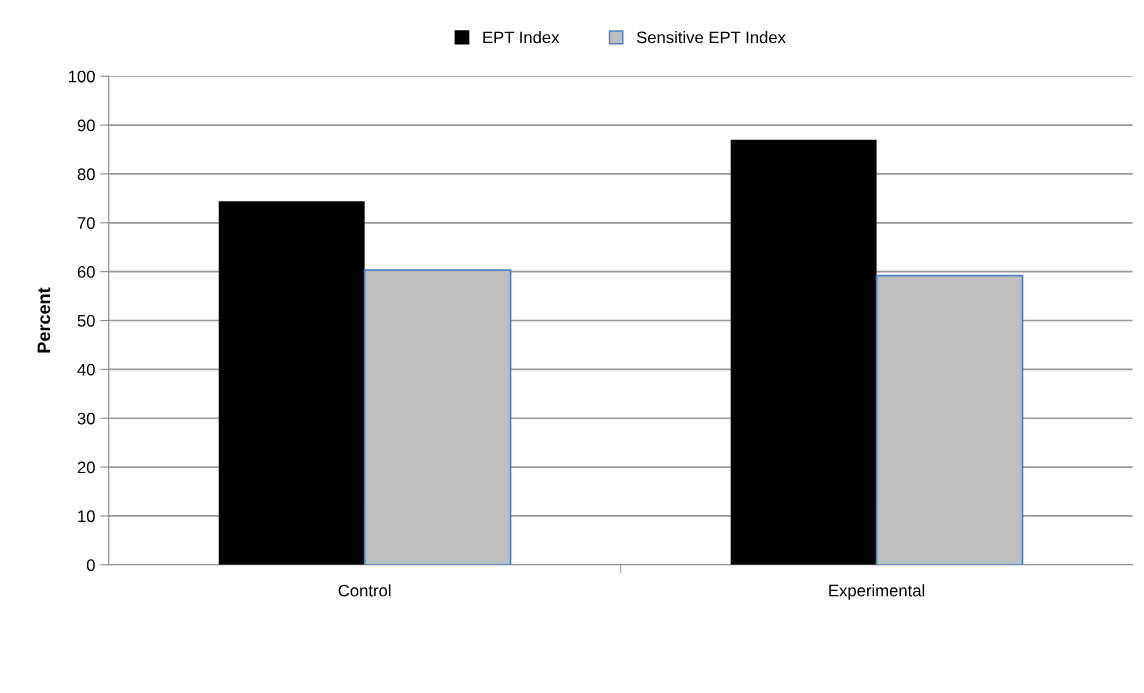 The height and width of the screenshot is (693, 1144). I want to click on y-tick-label: 30, so click(86, 418).